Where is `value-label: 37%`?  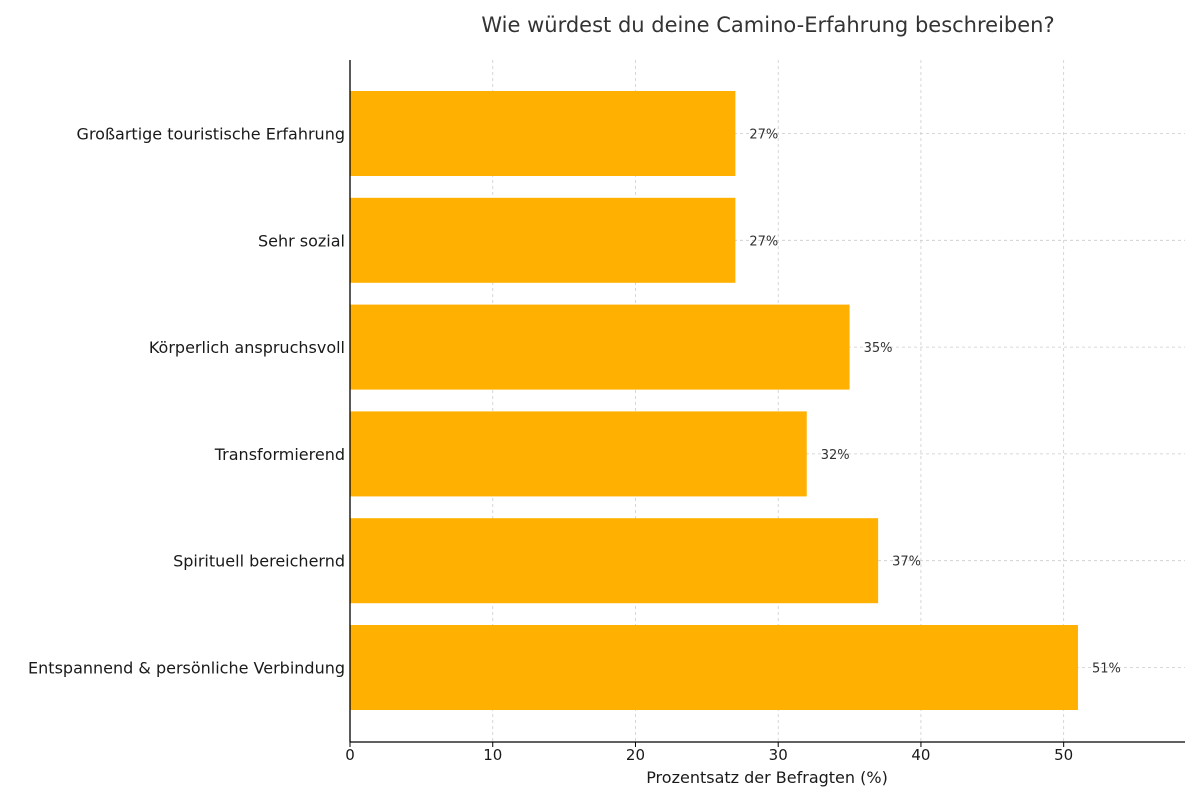 value-label: 37% is located at coordinates (906, 562).